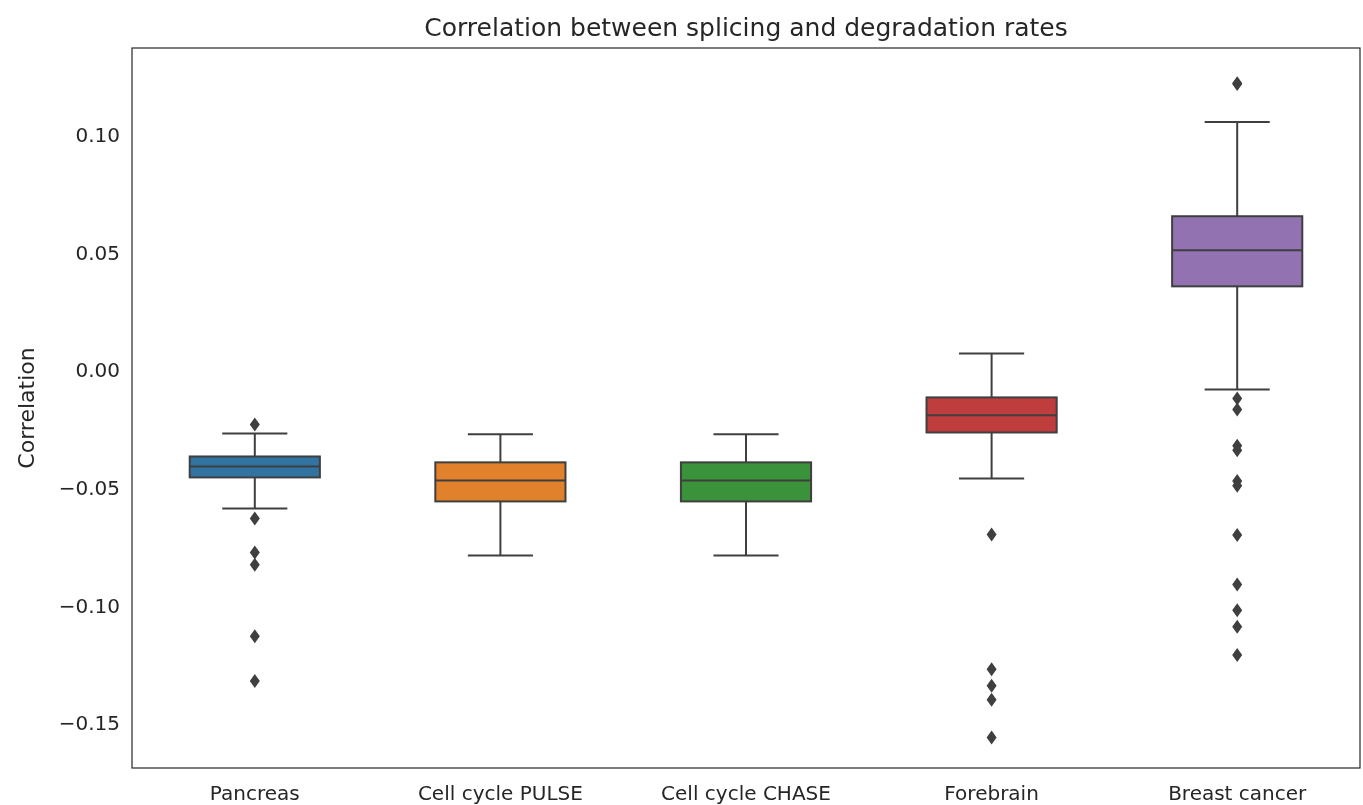 This screenshot has height=805, width=1363. Describe the element at coordinates (500, 793) in the screenshot. I see `x-tick-label: Cell cycle PULSE` at that location.